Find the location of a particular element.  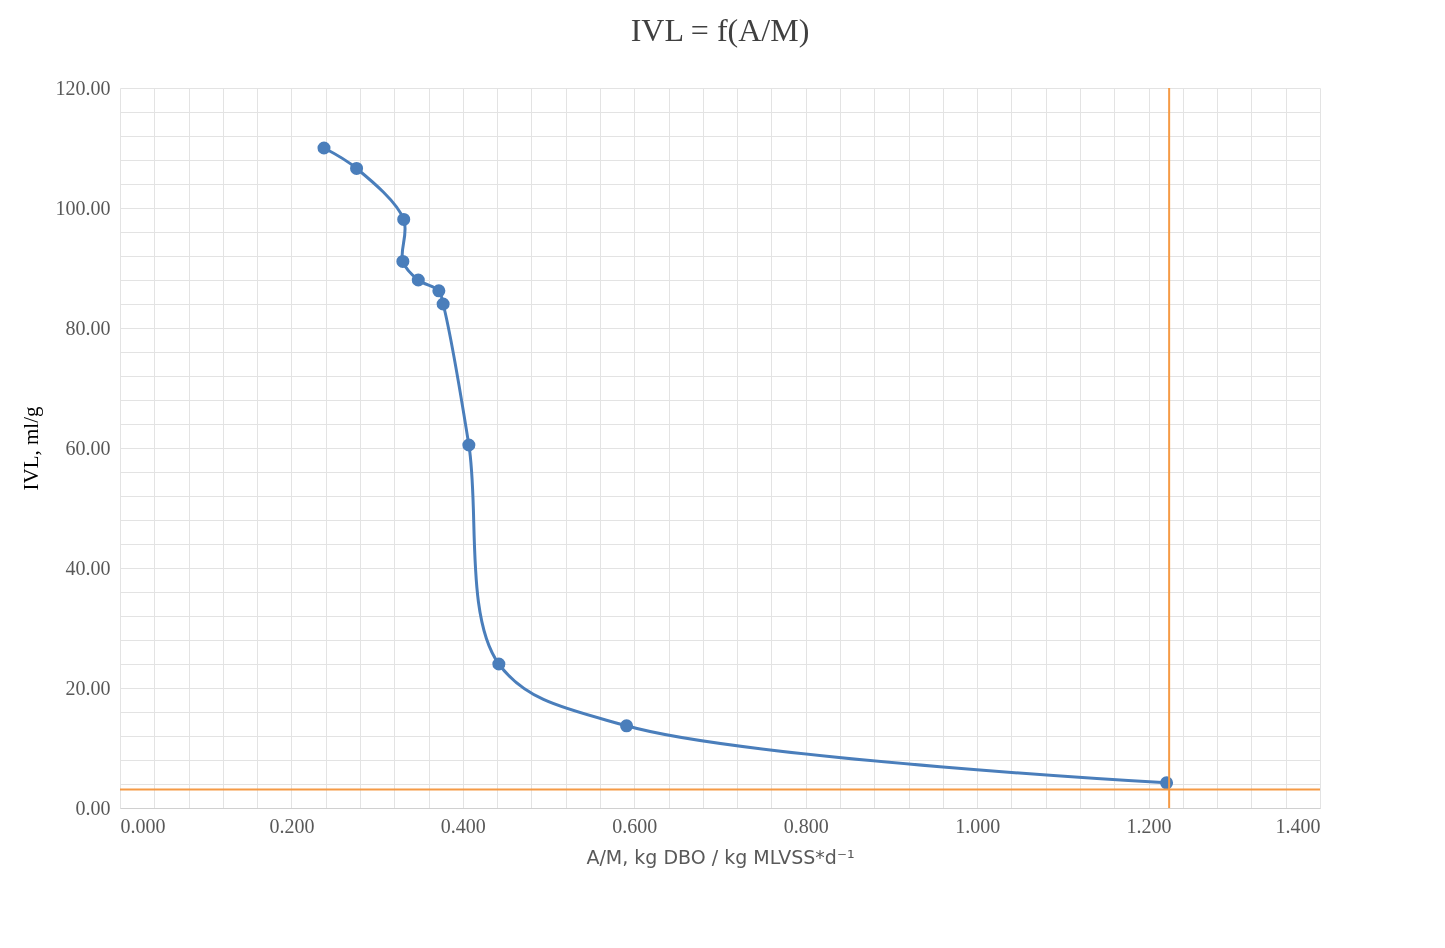

x-tick-label: 1.000 is located at coordinates (978, 825).